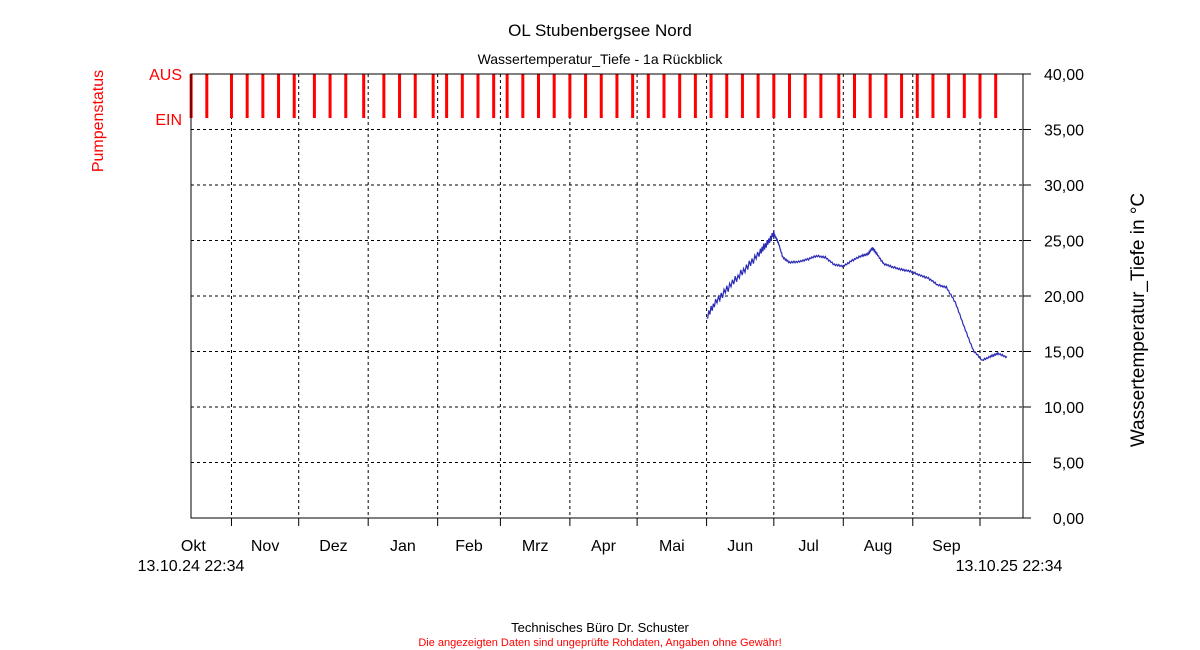 This screenshot has width=1200, height=650. What do you see at coordinates (601, 59) in the screenshot?
I see `chart-subtitle: Wassertemperatur_Tiefe - 1a Rückblick` at bounding box center [601, 59].